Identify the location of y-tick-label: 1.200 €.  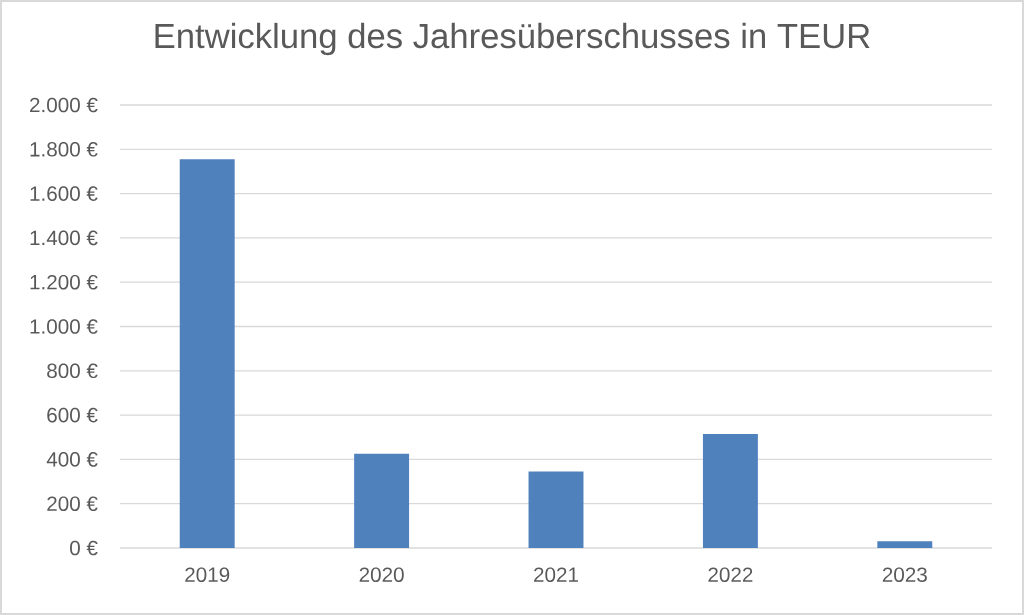
(64, 282).